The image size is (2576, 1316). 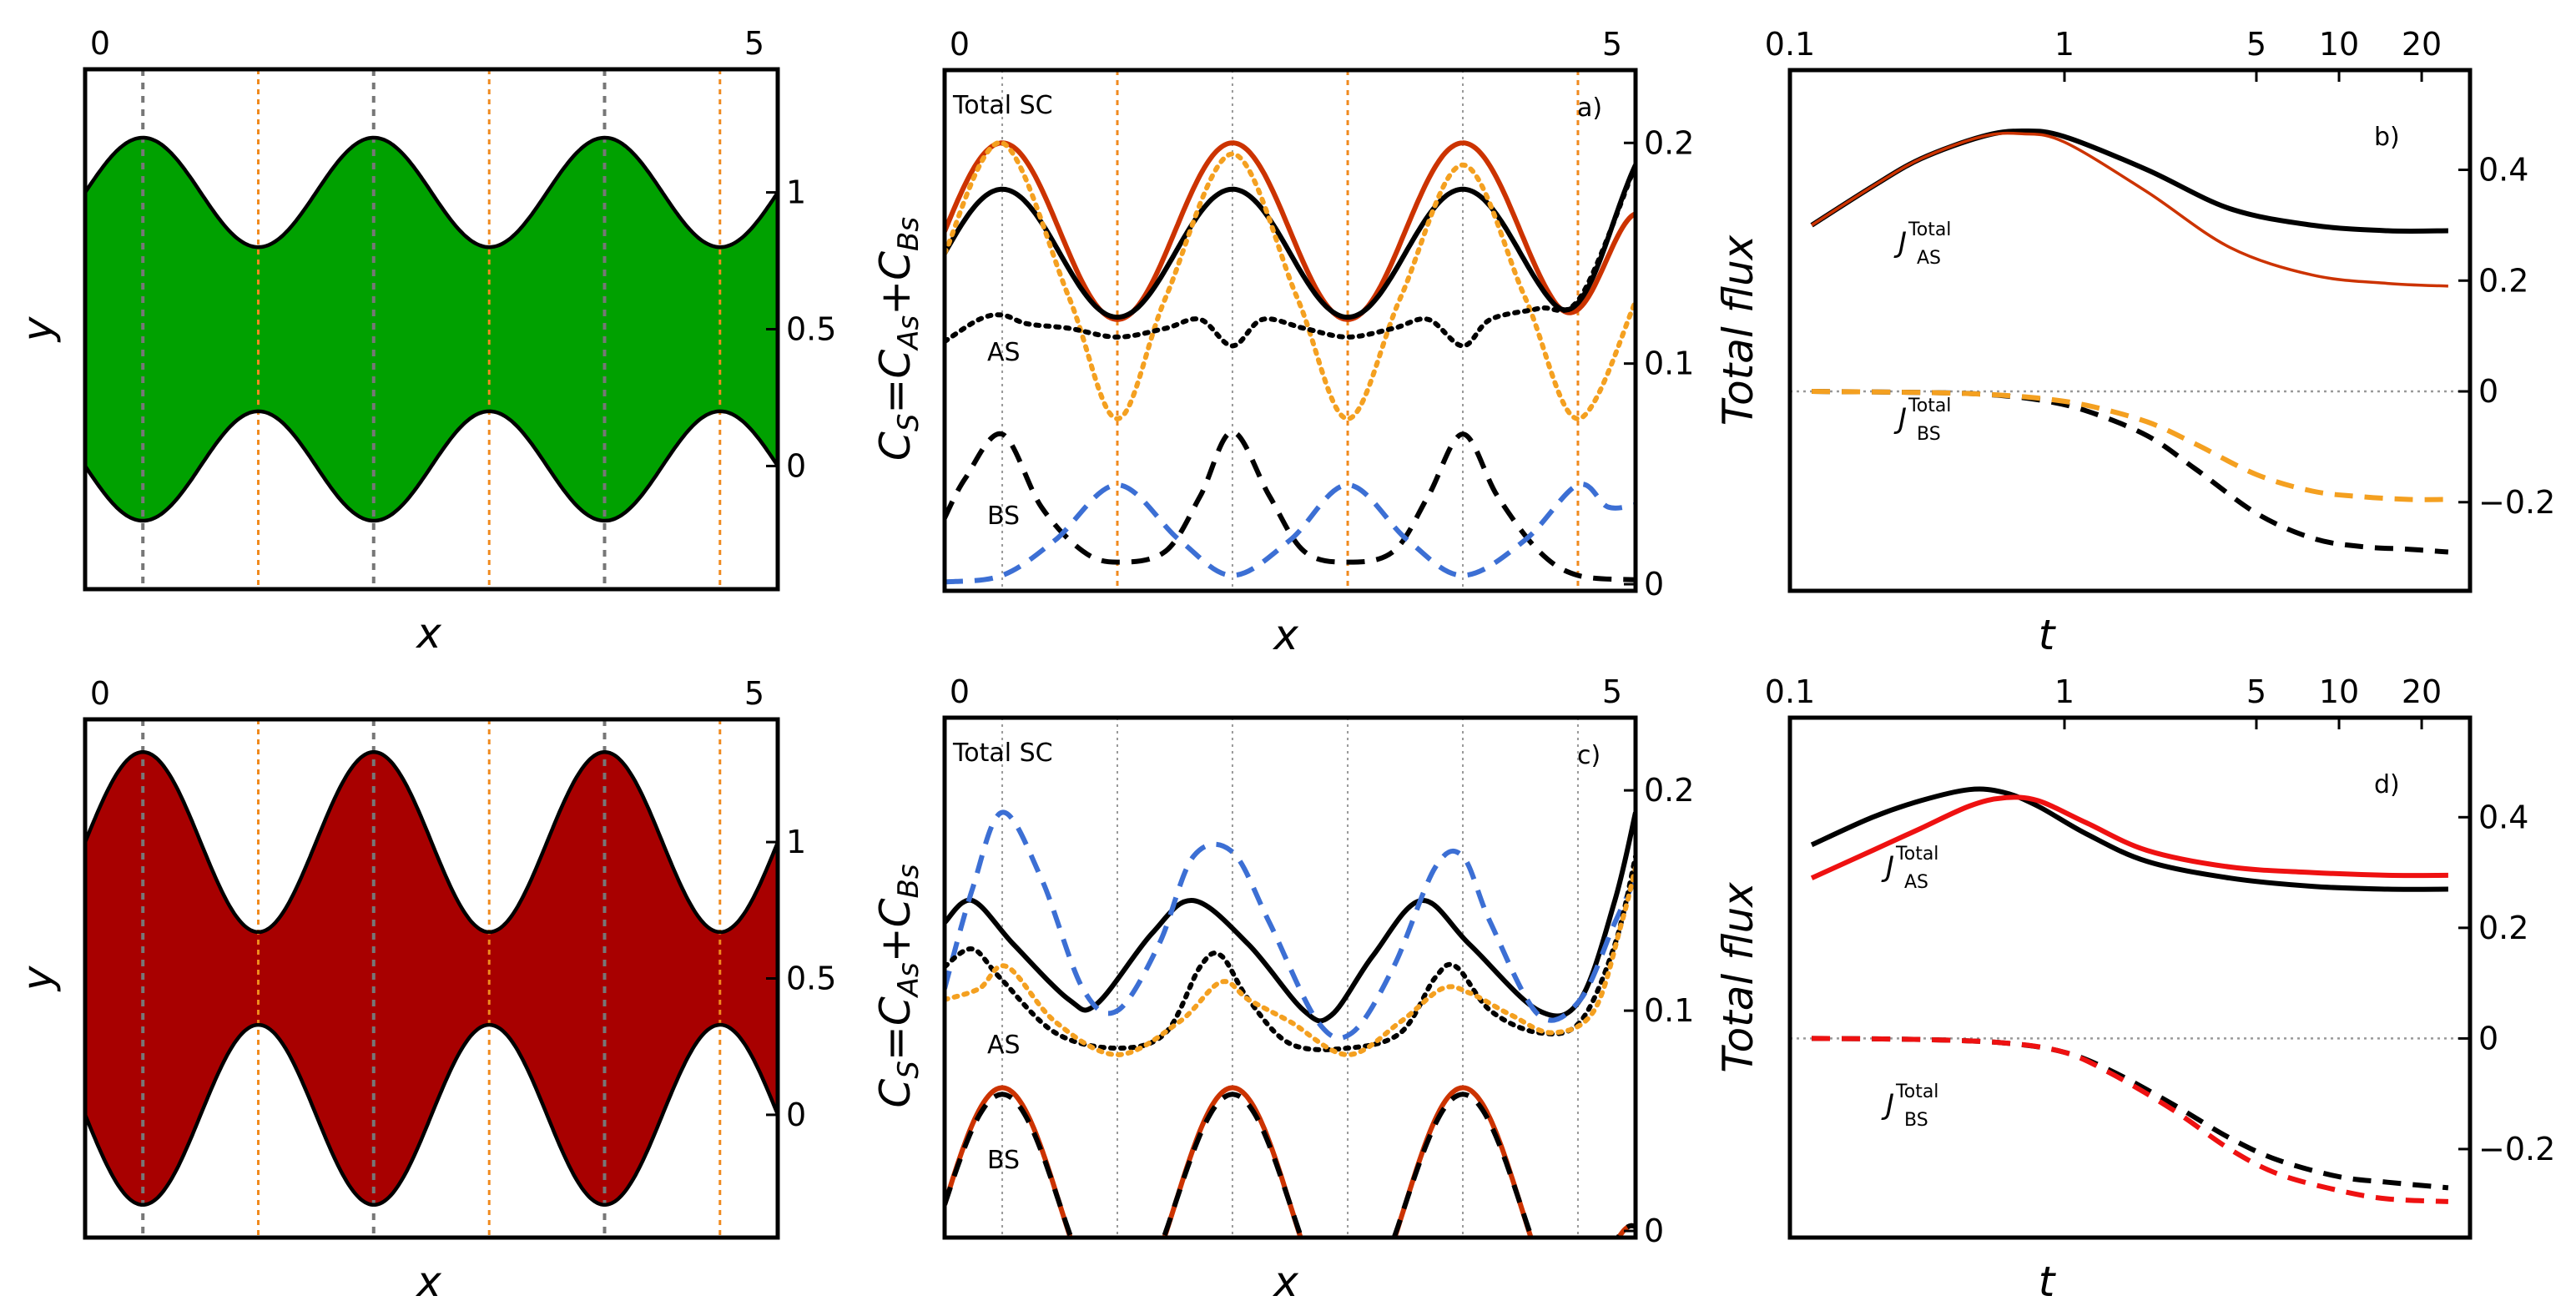 What do you see at coordinates (908, 1070) in the screenshot?
I see `y-axis-label-part: S` at bounding box center [908, 1070].